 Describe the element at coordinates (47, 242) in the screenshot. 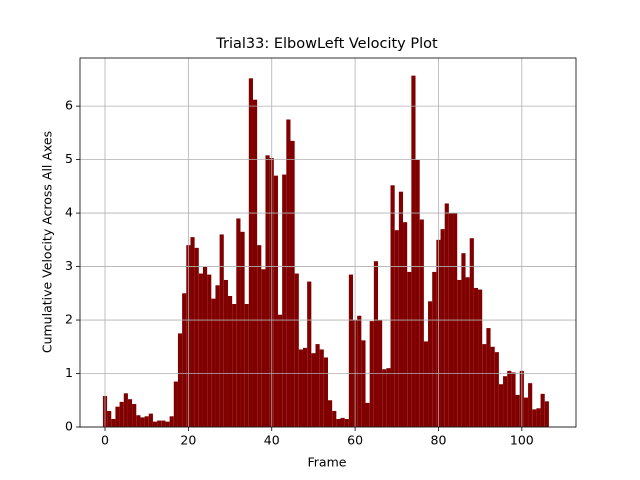

I see `y-axis-label: Cumulative Velocity Across All Axes` at that location.